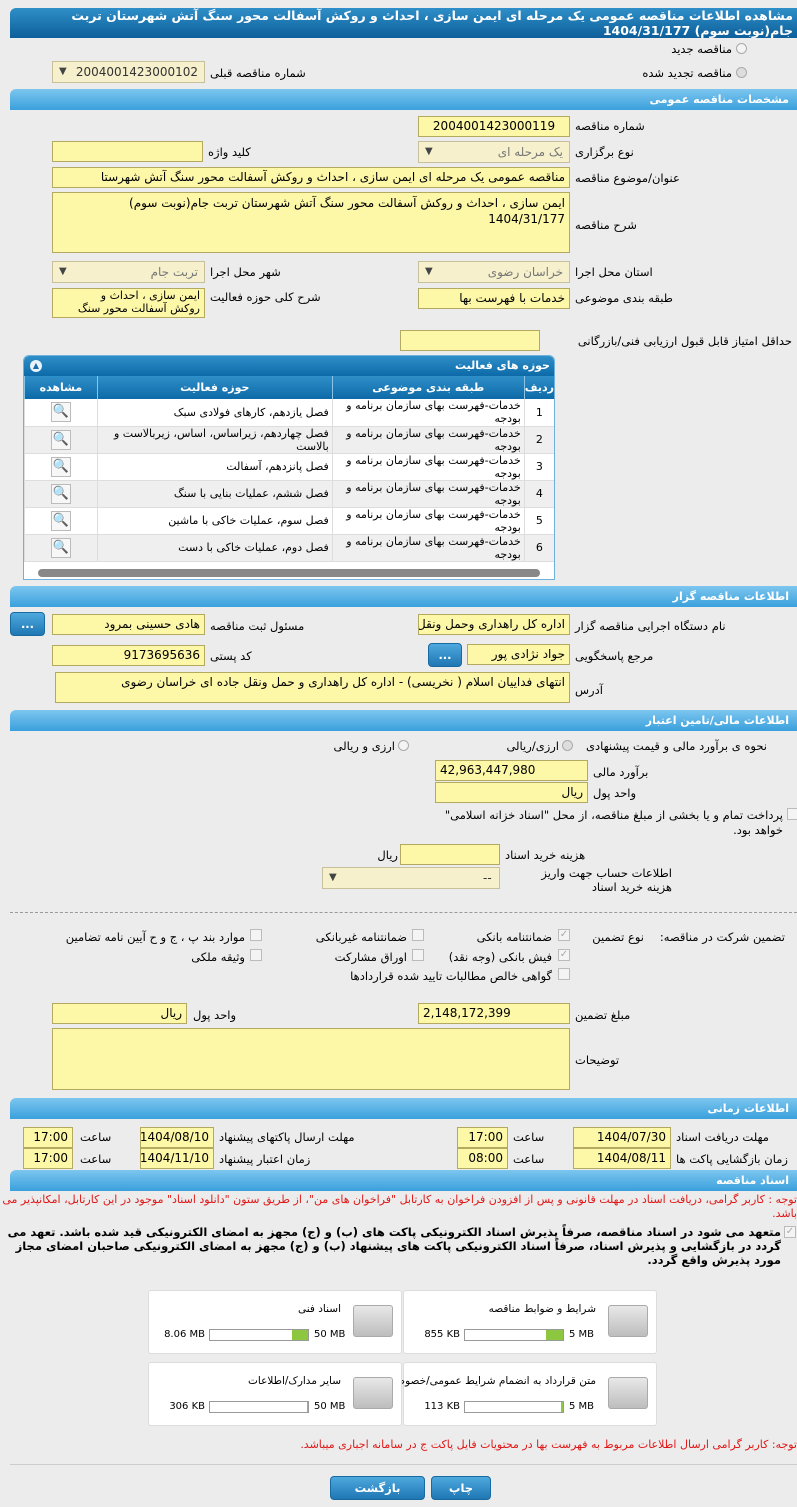 The height and width of the screenshot is (1507, 797). I want to click on bank-guarantee-checkbox: ✓, so click(564, 935).